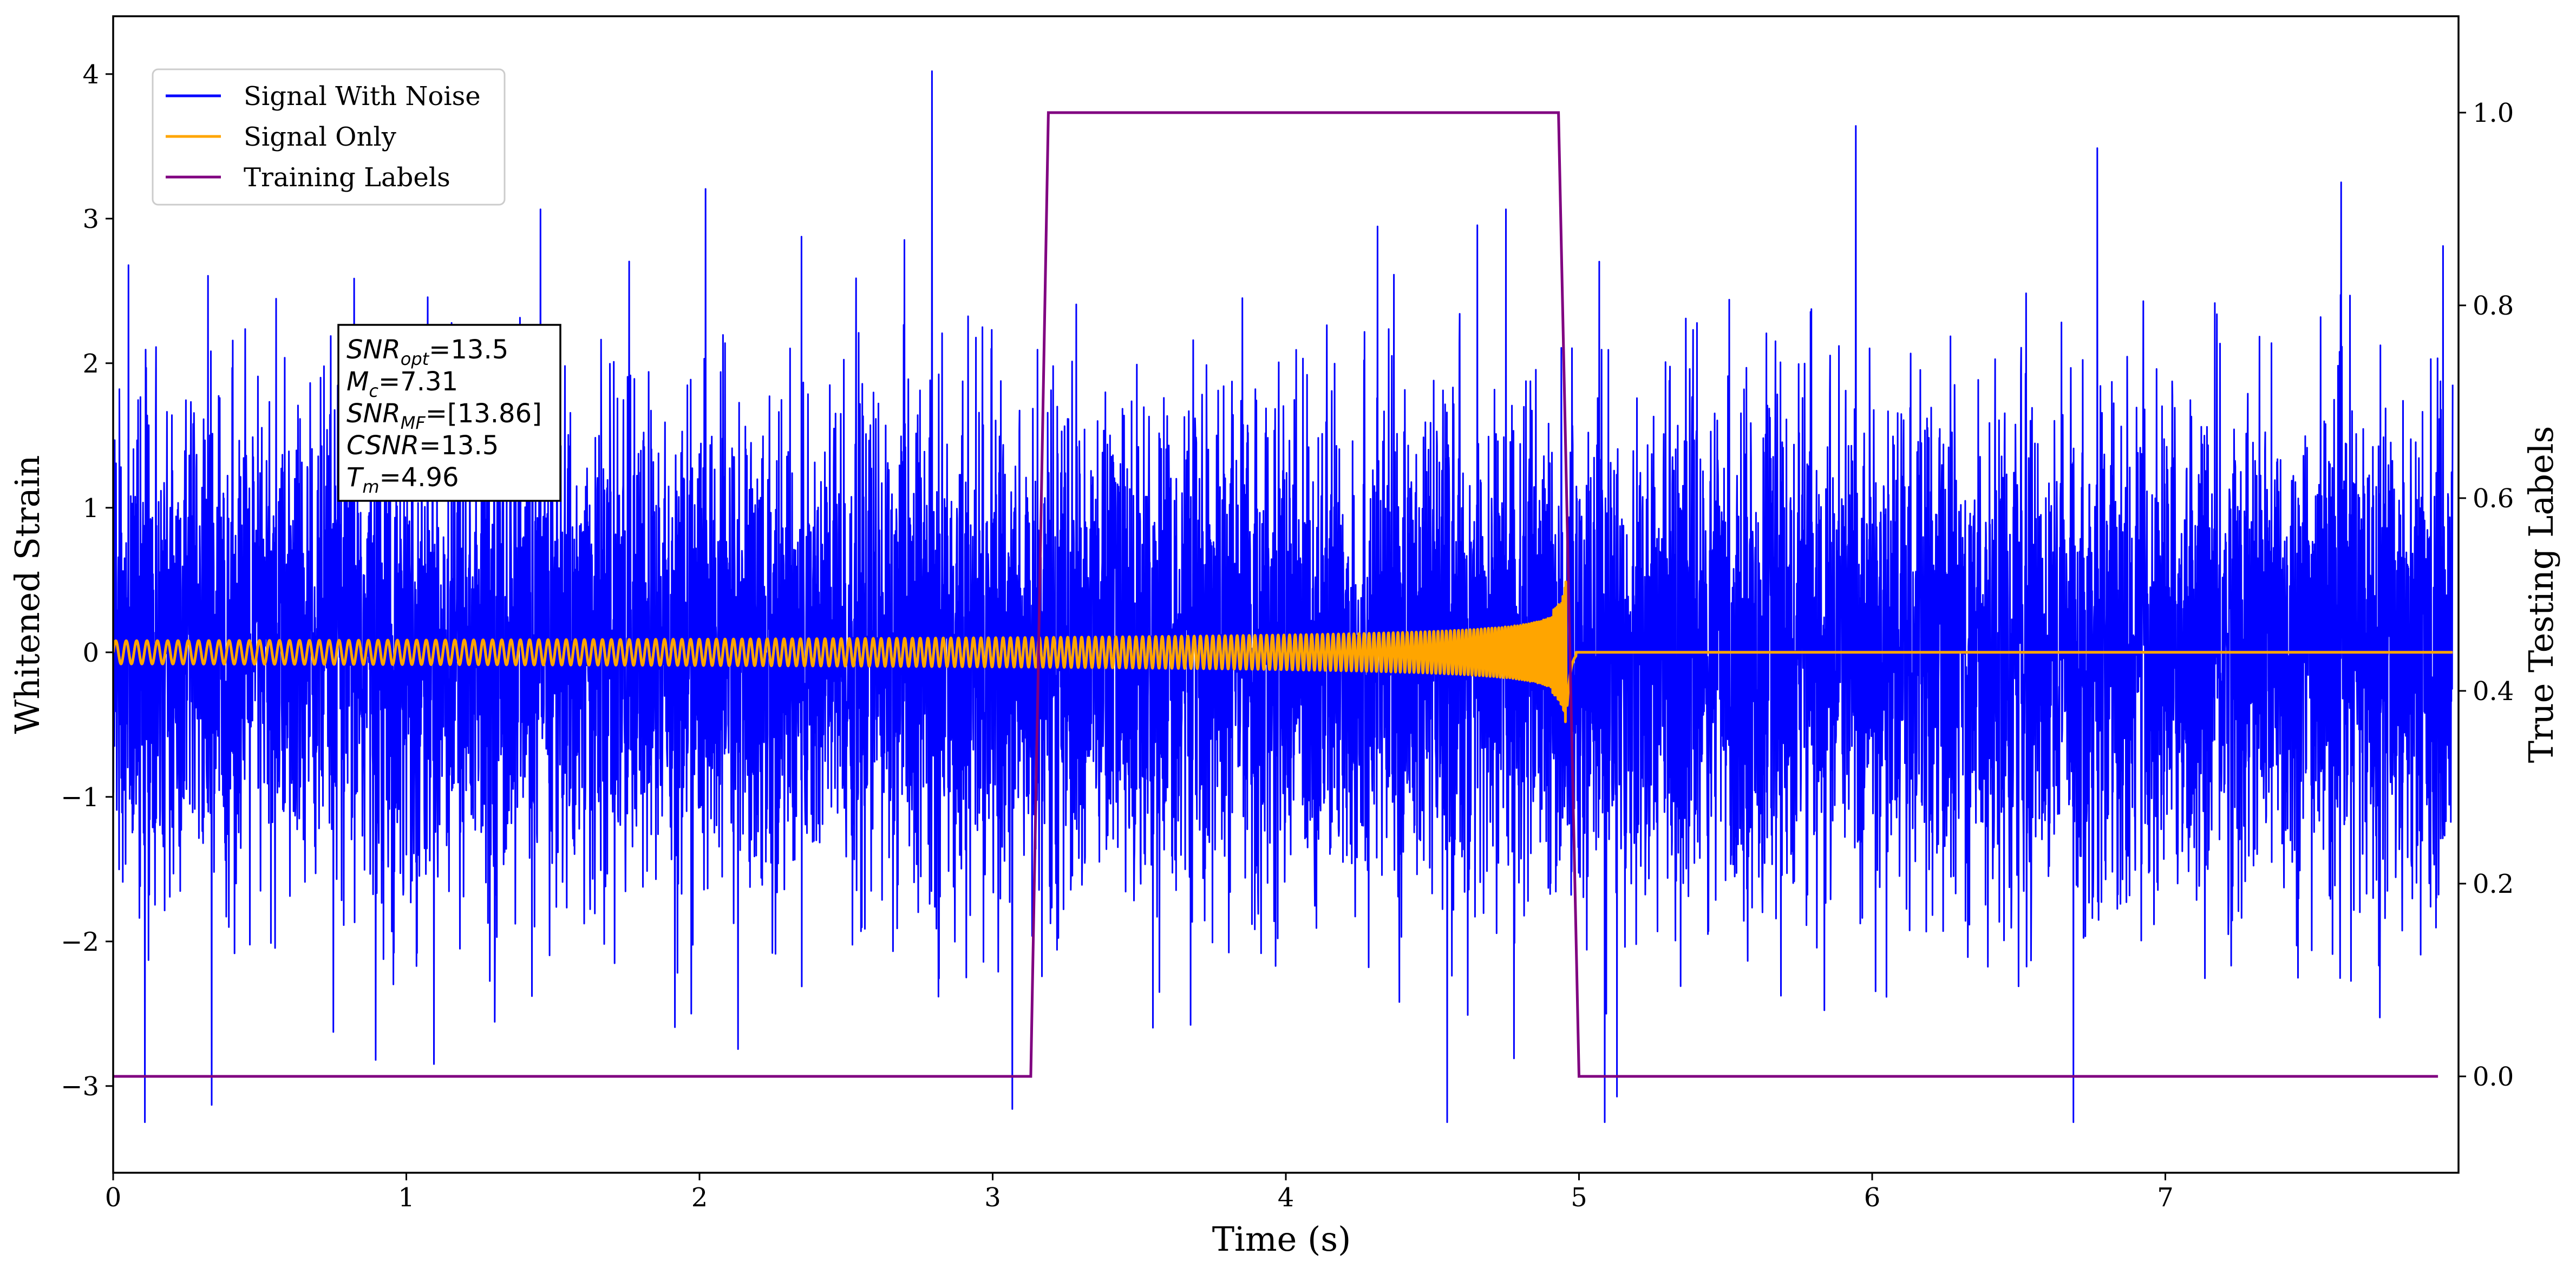 The image size is (2576, 1274). What do you see at coordinates (113, 1197) in the screenshot?
I see `x-tick-label-0: 0` at bounding box center [113, 1197].